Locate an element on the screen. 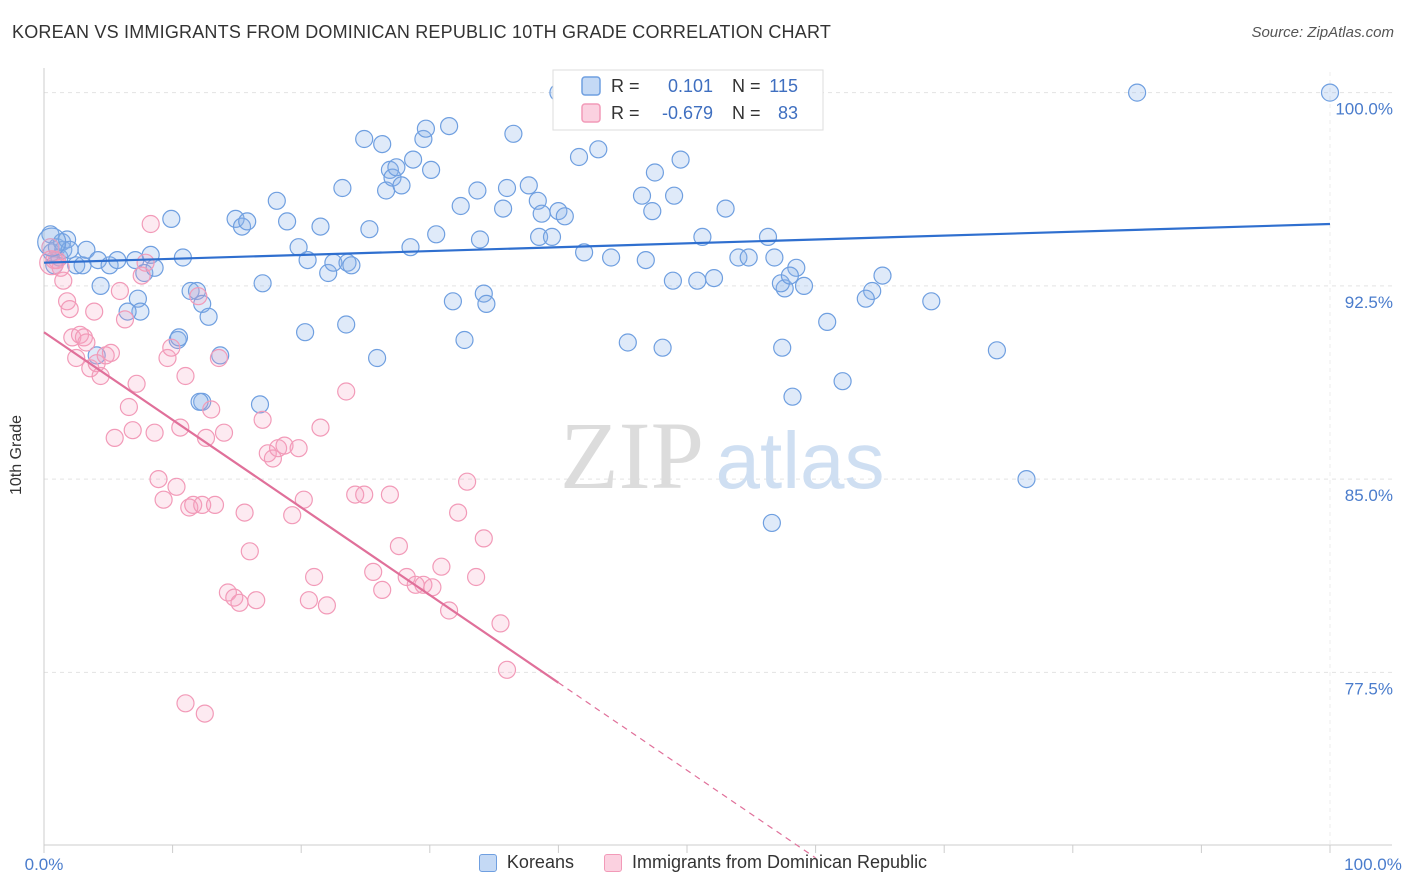 The height and width of the screenshot is (892, 1406). legend-n-label: N = is located at coordinates (746, 86).